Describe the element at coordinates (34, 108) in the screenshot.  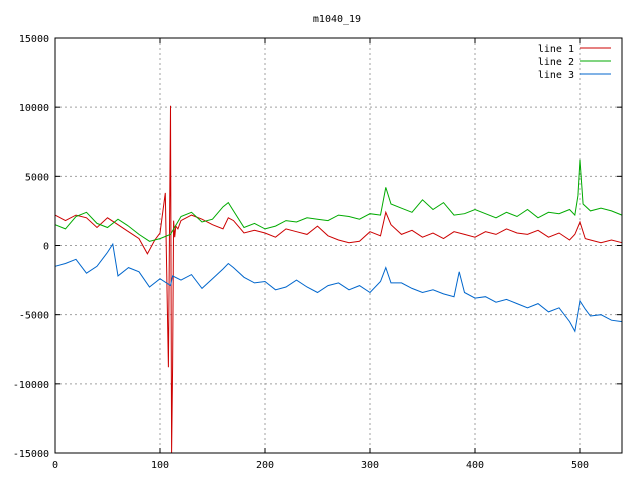
I see `y-tick-label: 10000` at that location.